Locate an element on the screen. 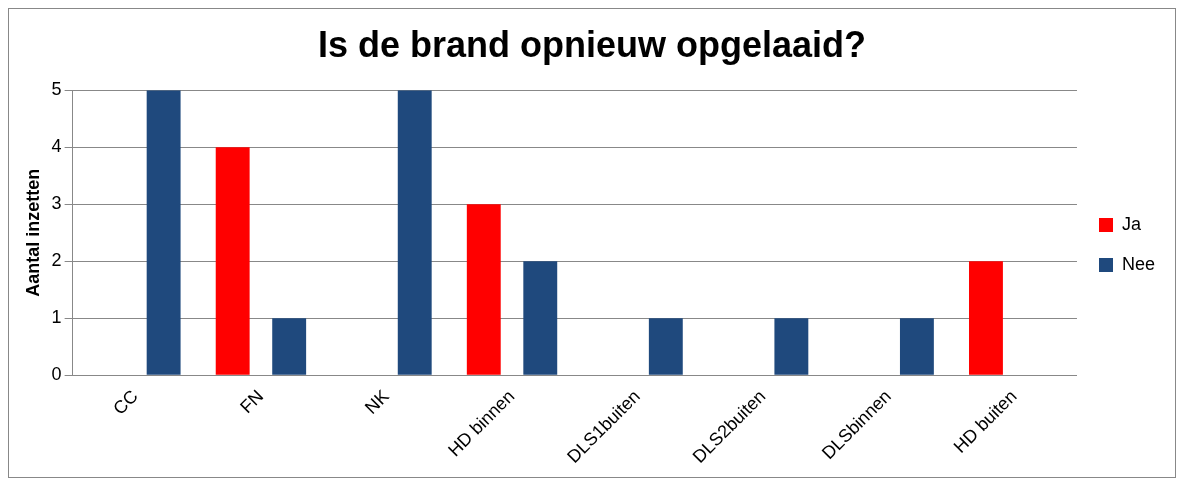 This screenshot has height=480, width=1186. x-tick-label: CC is located at coordinates (125, 402).